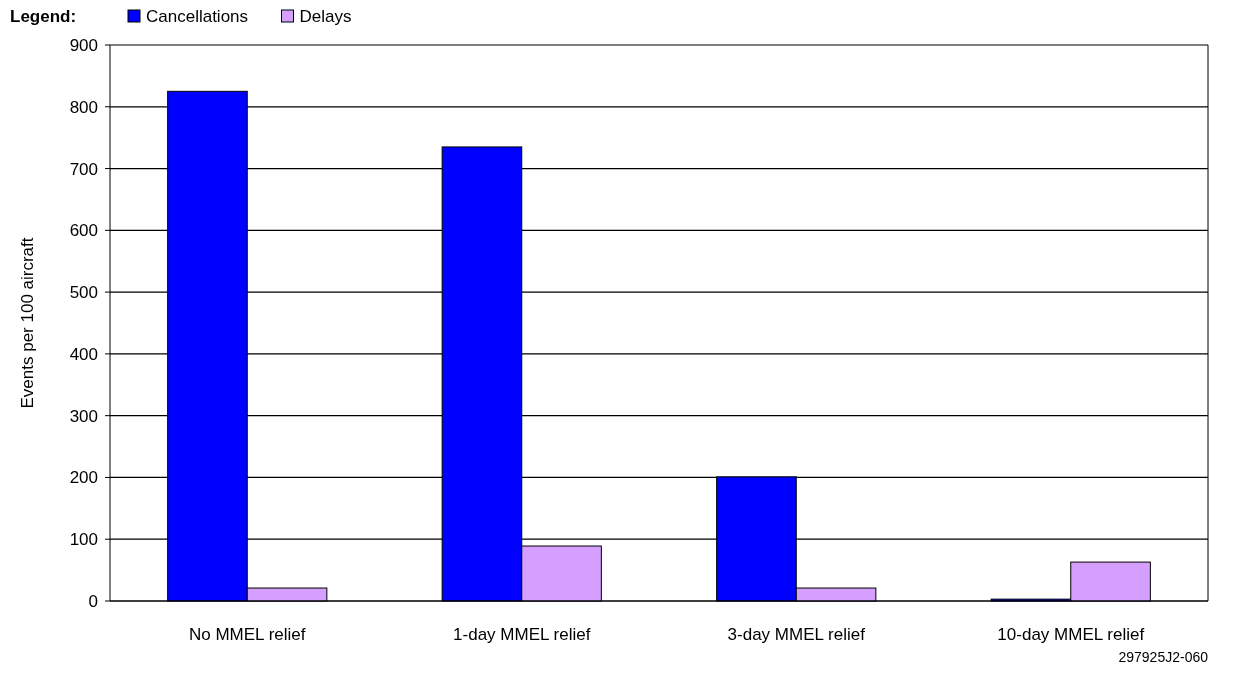 The height and width of the screenshot is (673, 1244). I want to click on y-tick-label: 100, so click(83, 540).